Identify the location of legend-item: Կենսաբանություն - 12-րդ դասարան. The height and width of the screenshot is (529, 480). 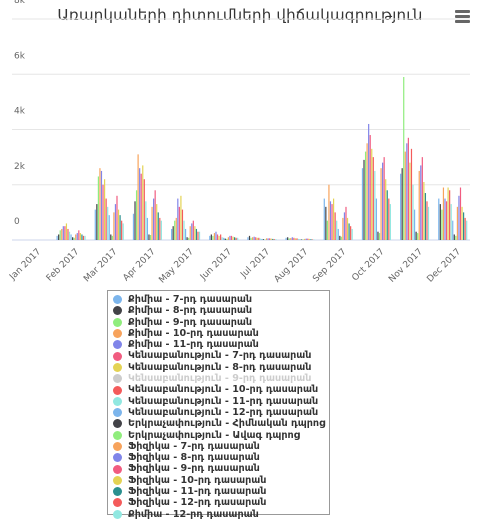
(221, 412).